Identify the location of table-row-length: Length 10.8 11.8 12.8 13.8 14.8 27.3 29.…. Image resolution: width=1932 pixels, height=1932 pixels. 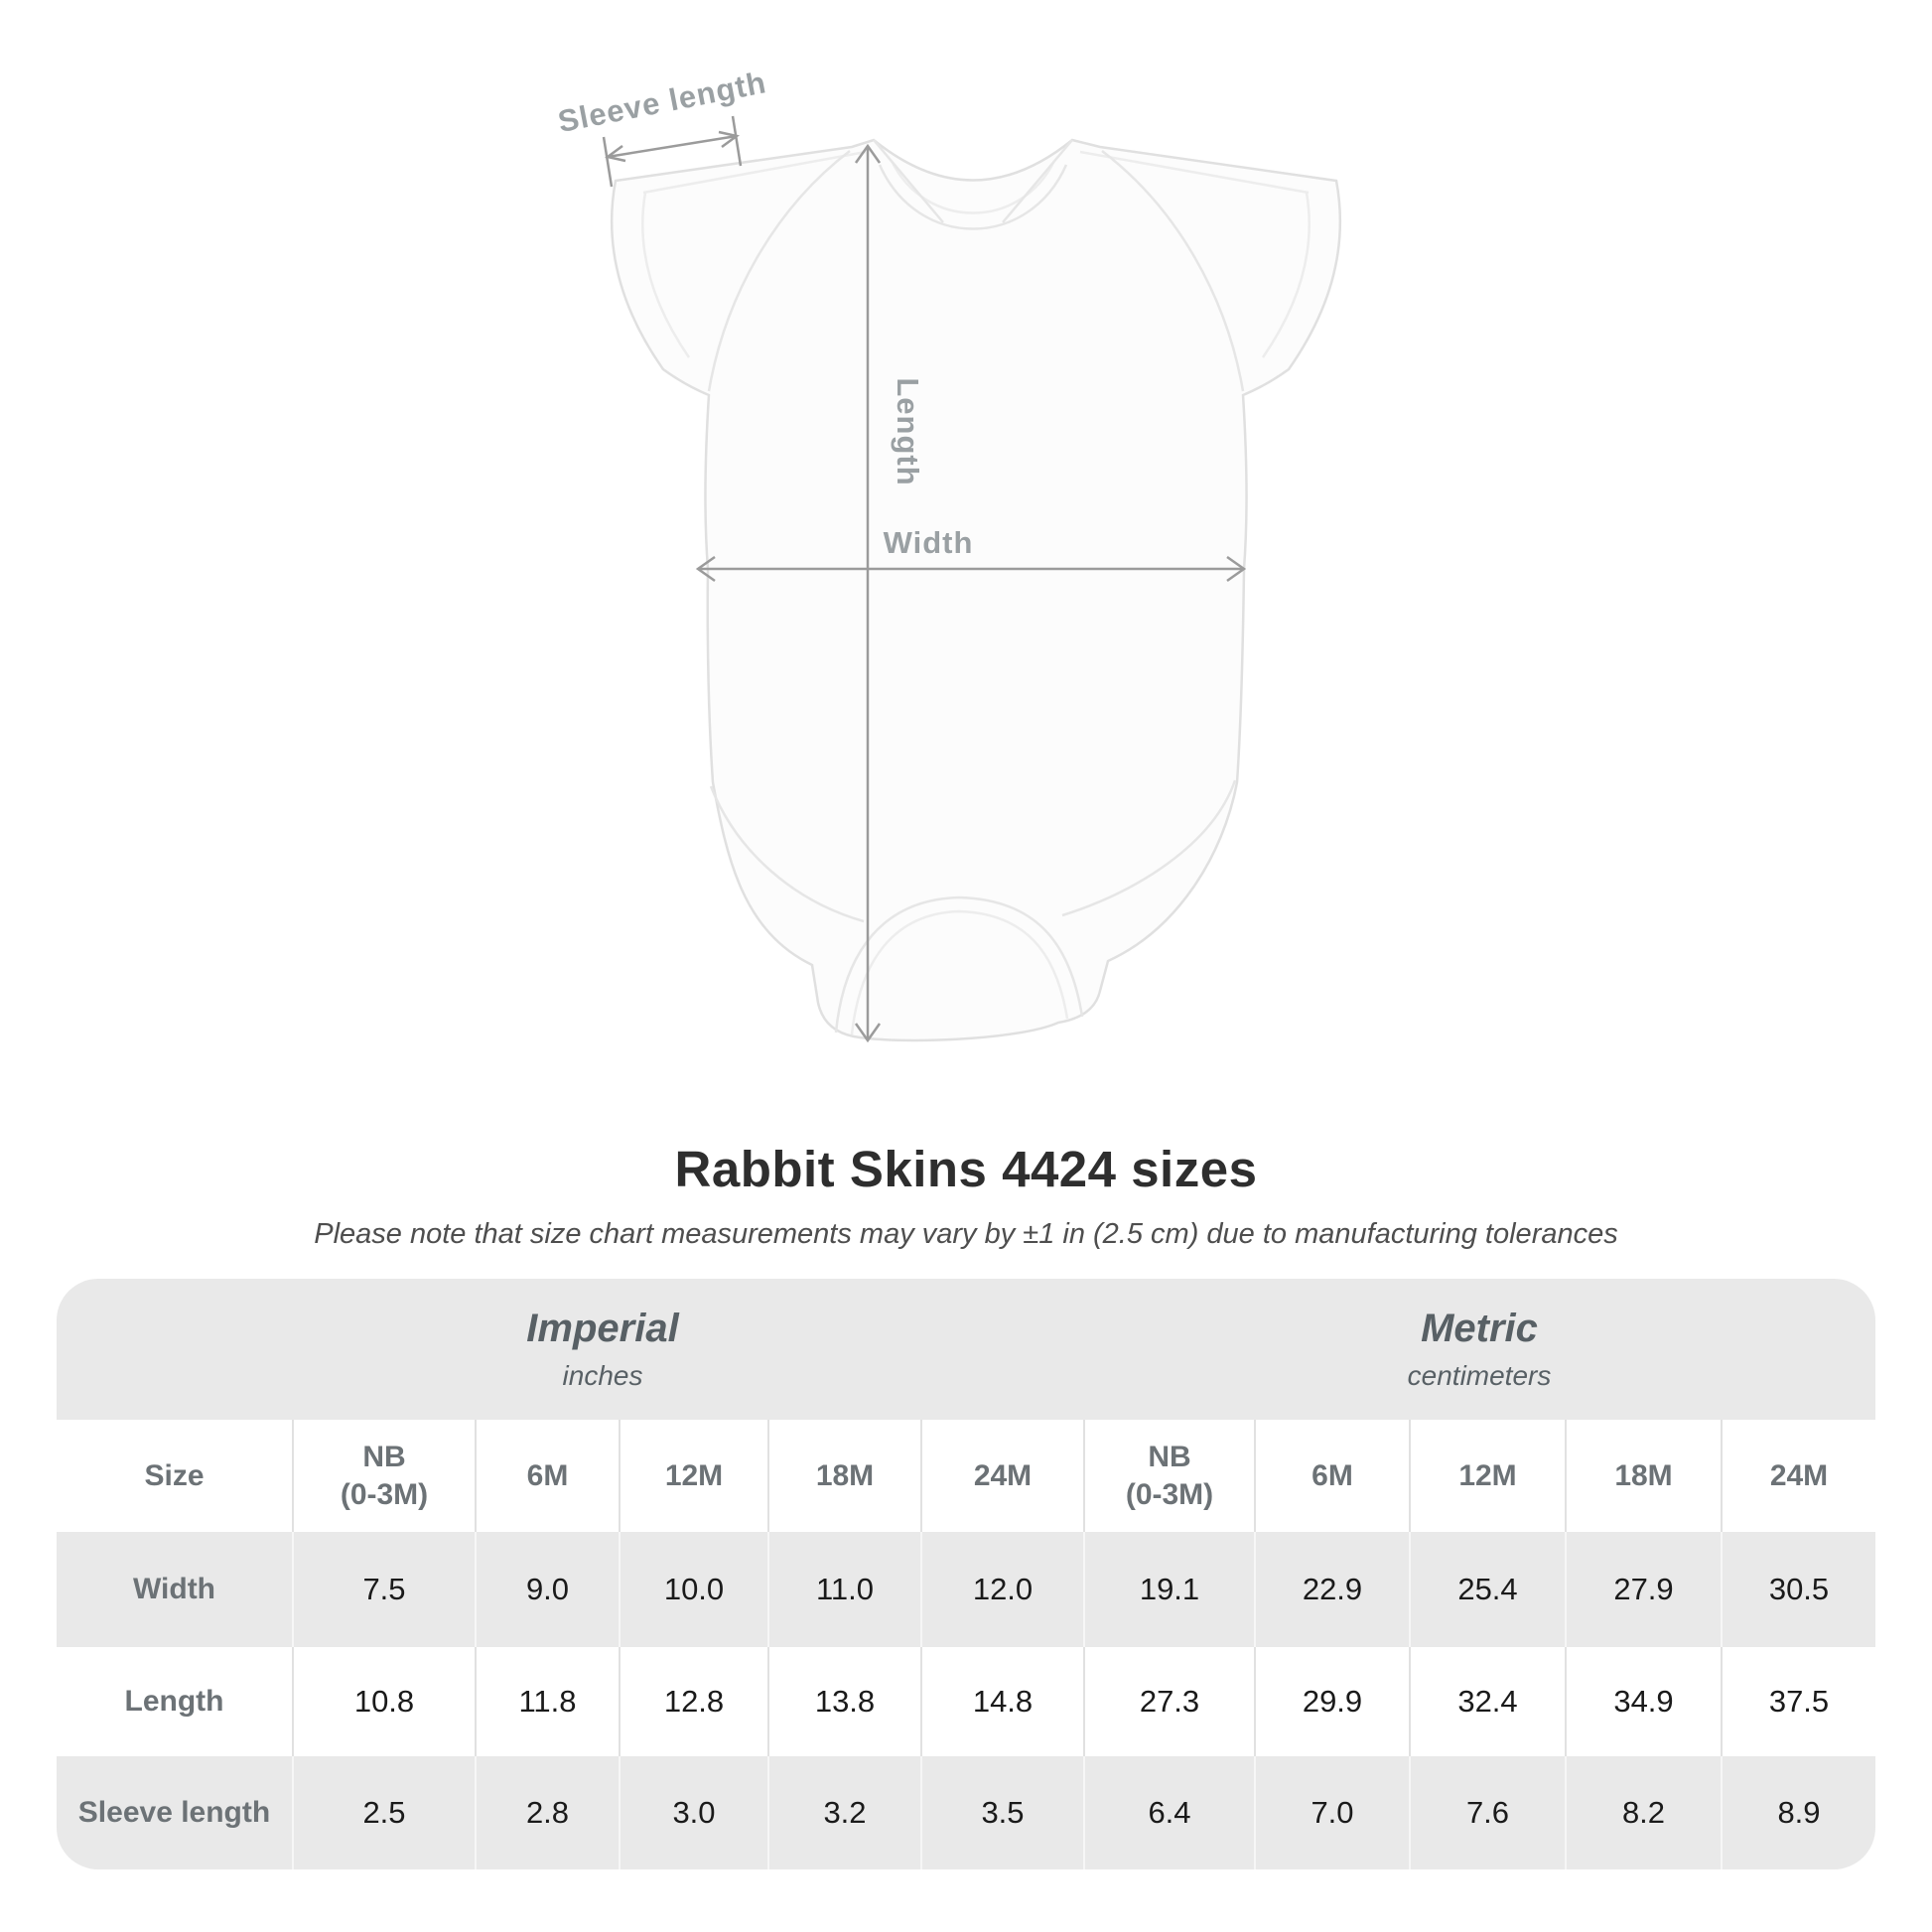
(966, 1701).